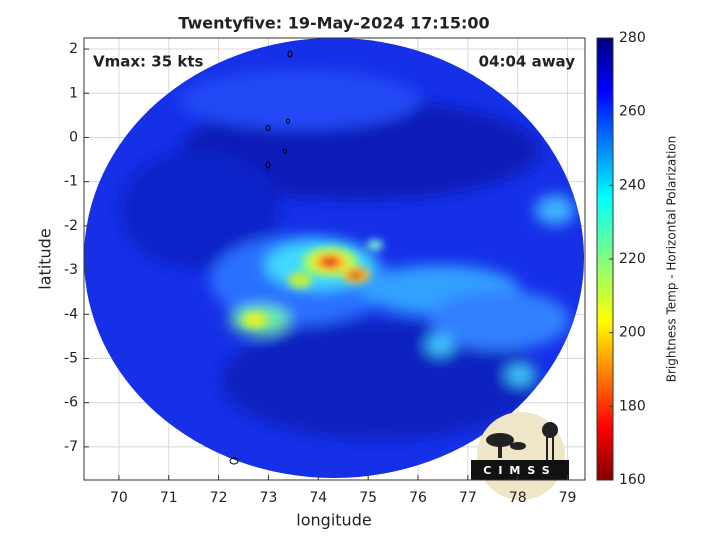 The height and width of the screenshot is (540, 720). I want to click on x-tick-label: 76, so click(418, 498).